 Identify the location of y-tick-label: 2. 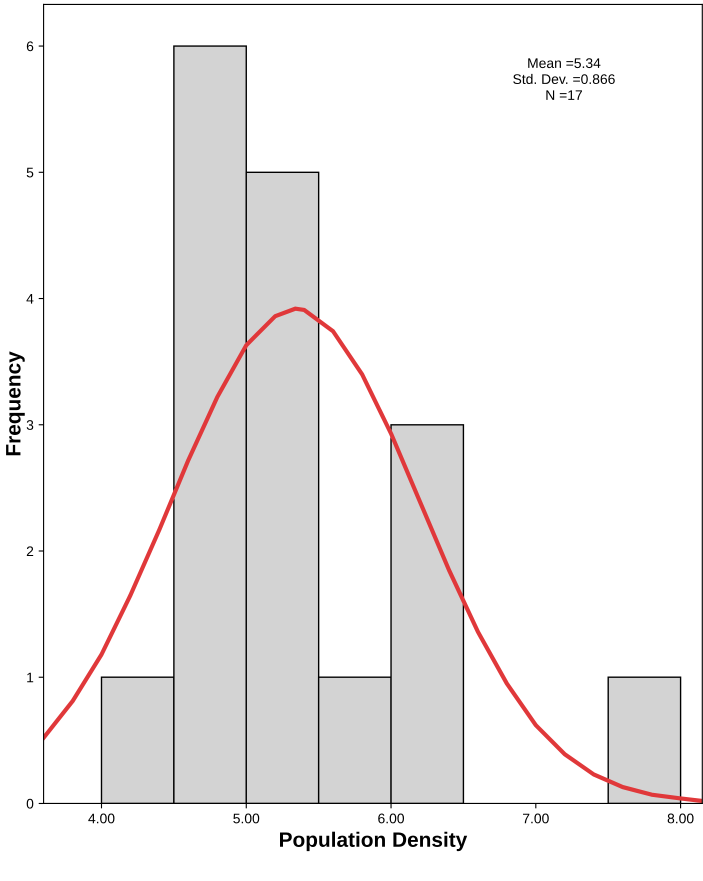
(30, 551).